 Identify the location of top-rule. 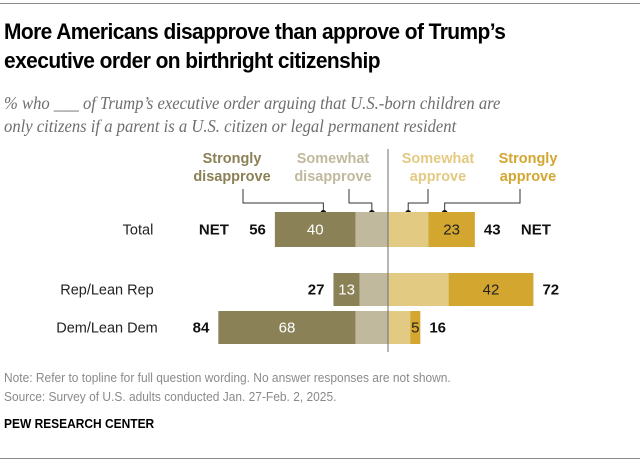
(320, 3).